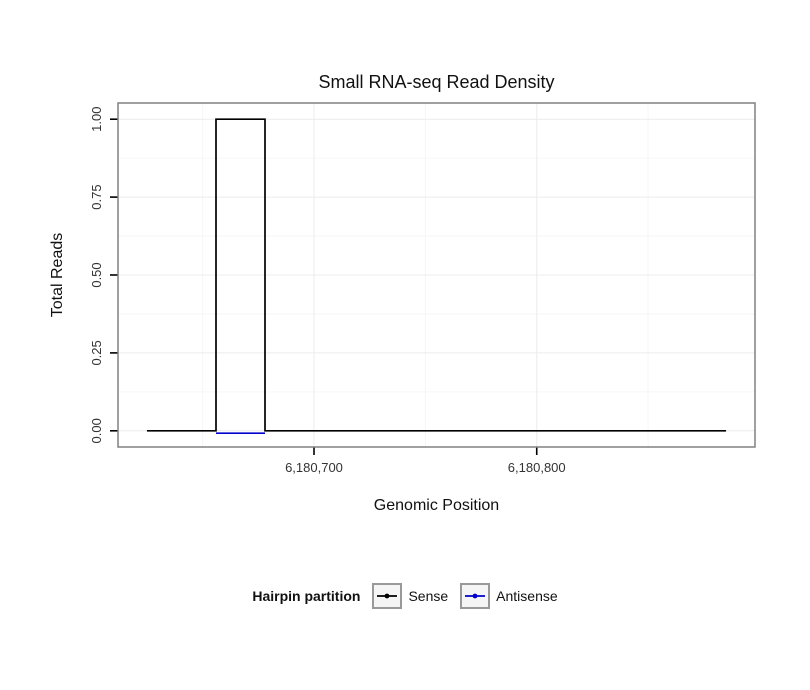  I want to click on y-tick-label: 1.00, so click(96, 119).